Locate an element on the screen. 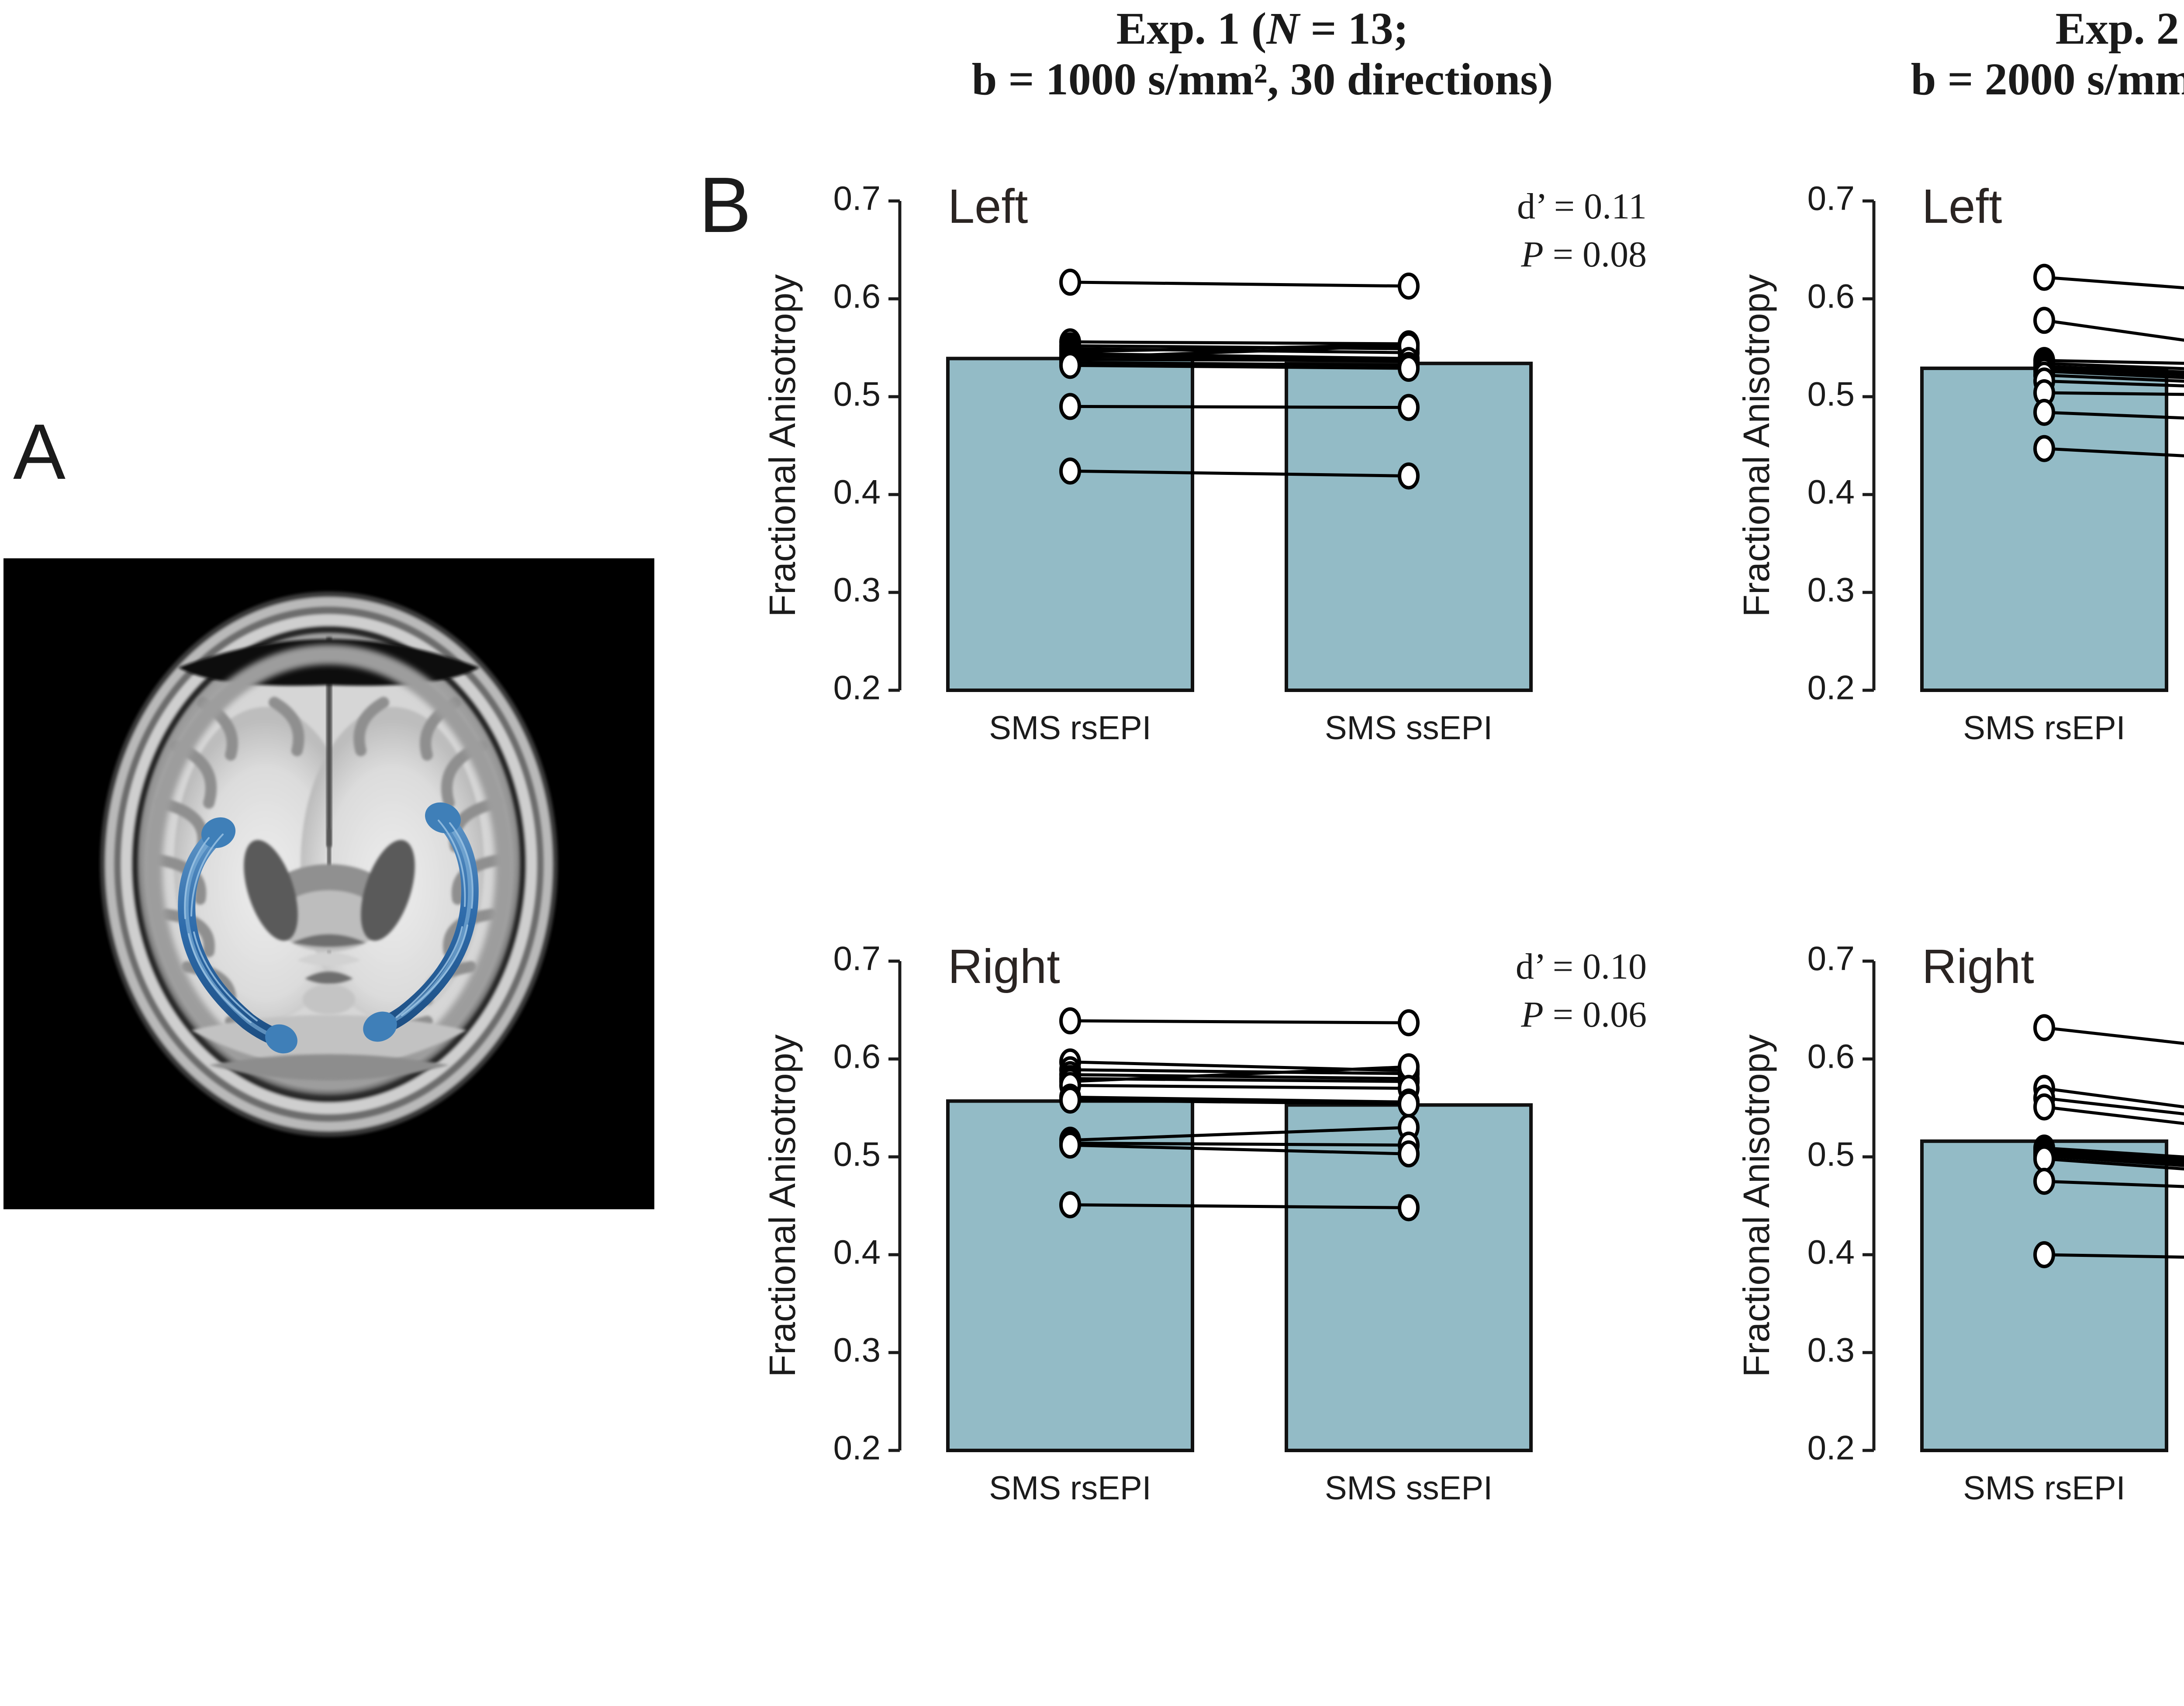 The height and width of the screenshot is (1706, 2184). dprime-annotation: d’ = 0.11 is located at coordinates (1582, 206).